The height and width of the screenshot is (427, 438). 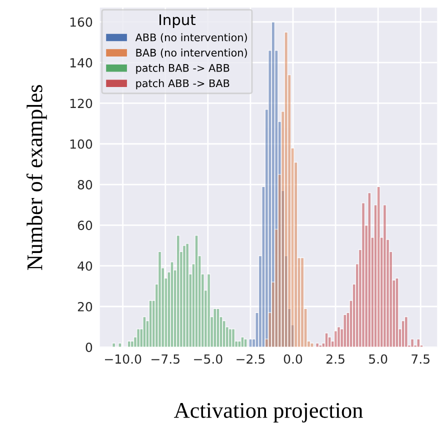 I want to click on legend-label: patch ABB -> BAB, so click(x=183, y=84).